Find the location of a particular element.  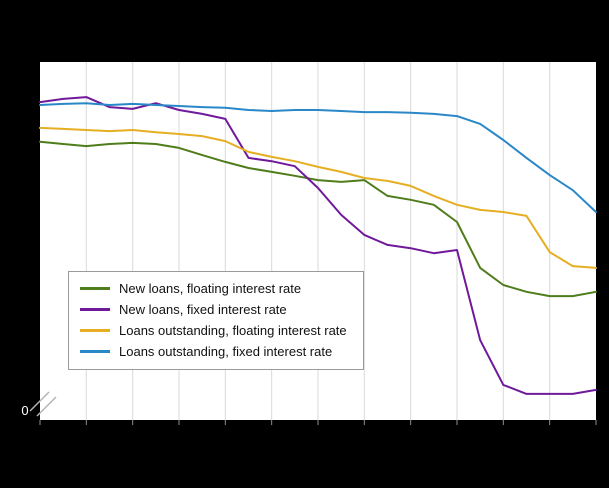

legend-label: Loans outstanding, fixed interest rate is located at coordinates (226, 351).